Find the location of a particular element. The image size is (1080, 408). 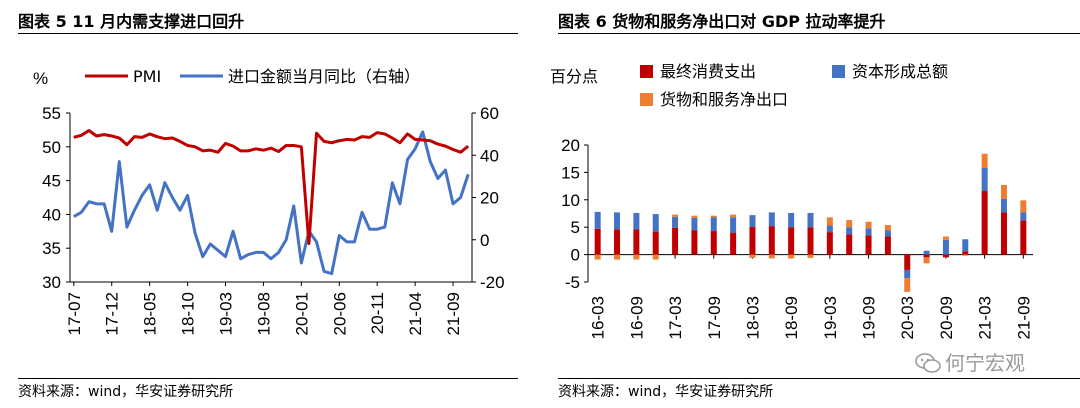

x-tick-label: 16-09 is located at coordinates (636, 317).